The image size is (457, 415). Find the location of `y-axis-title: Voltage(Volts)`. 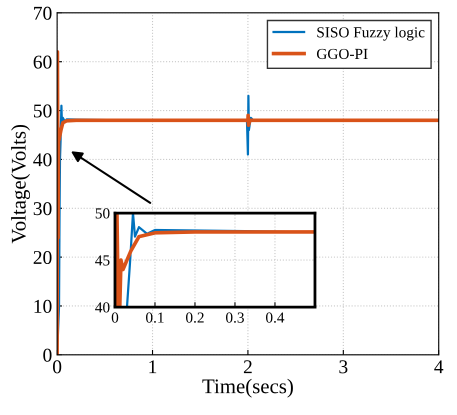

y-axis-title: Voltage(Volts) is located at coordinates (20, 184).